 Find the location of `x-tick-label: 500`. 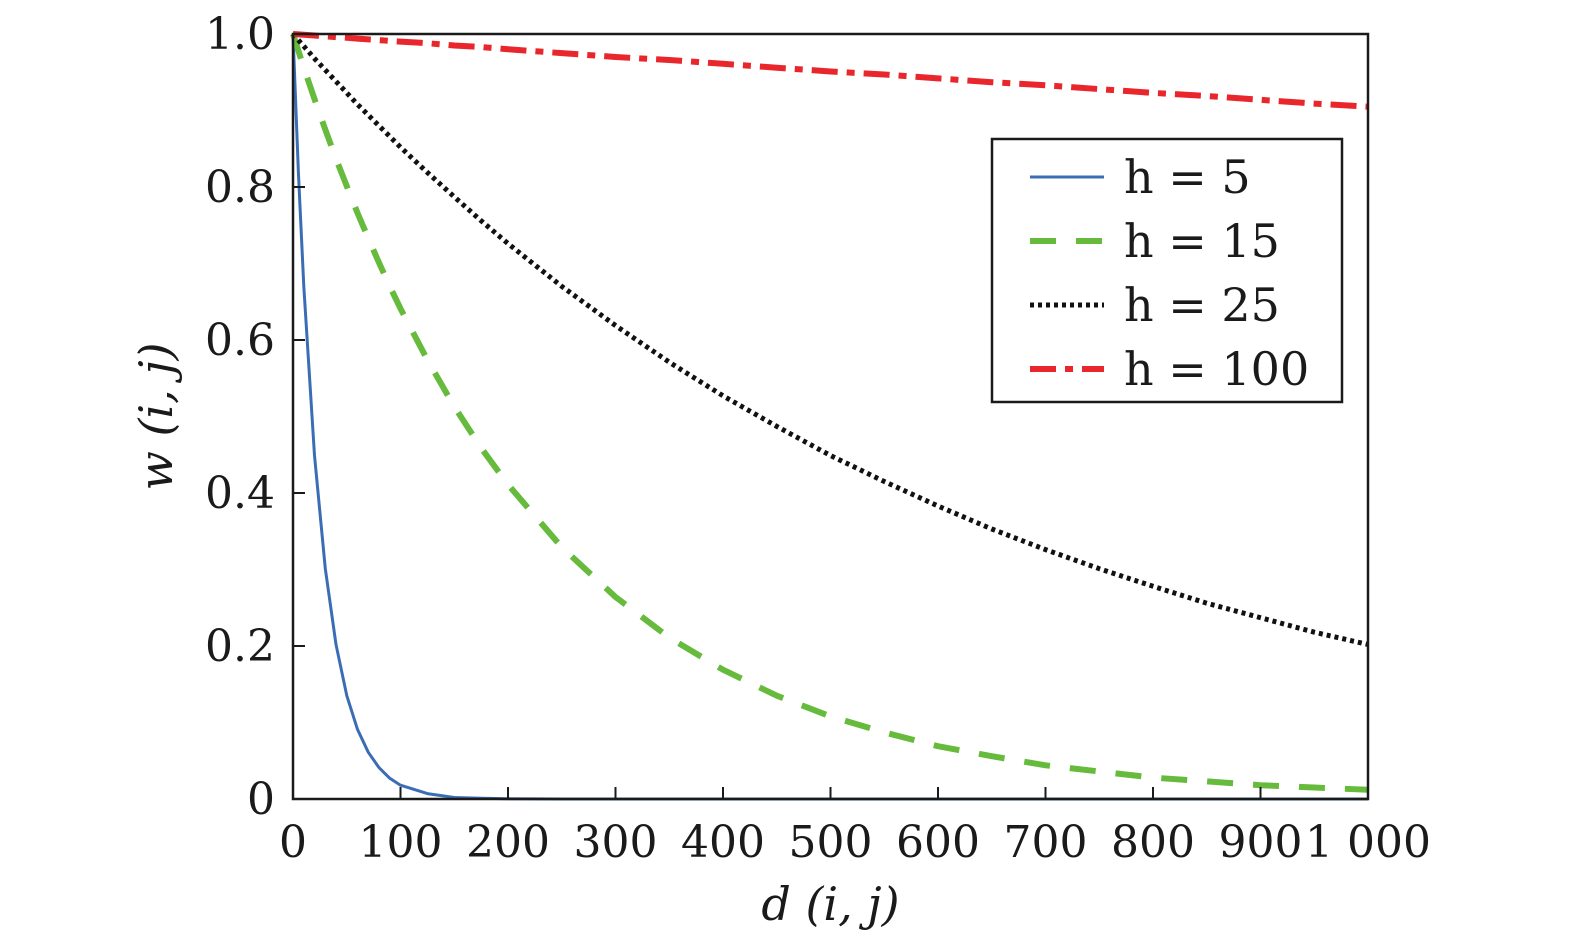

x-tick-label: 500 is located at coordinates (831, 842).